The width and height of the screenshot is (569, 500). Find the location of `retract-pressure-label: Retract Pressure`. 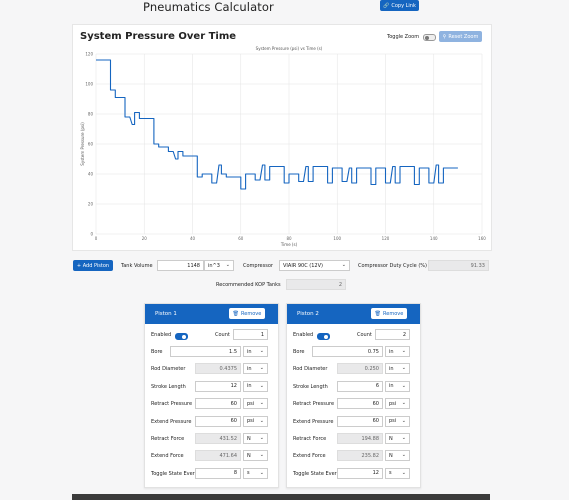

retract-pressure-label: Retract Pressure is located at coordinates (314, 404).